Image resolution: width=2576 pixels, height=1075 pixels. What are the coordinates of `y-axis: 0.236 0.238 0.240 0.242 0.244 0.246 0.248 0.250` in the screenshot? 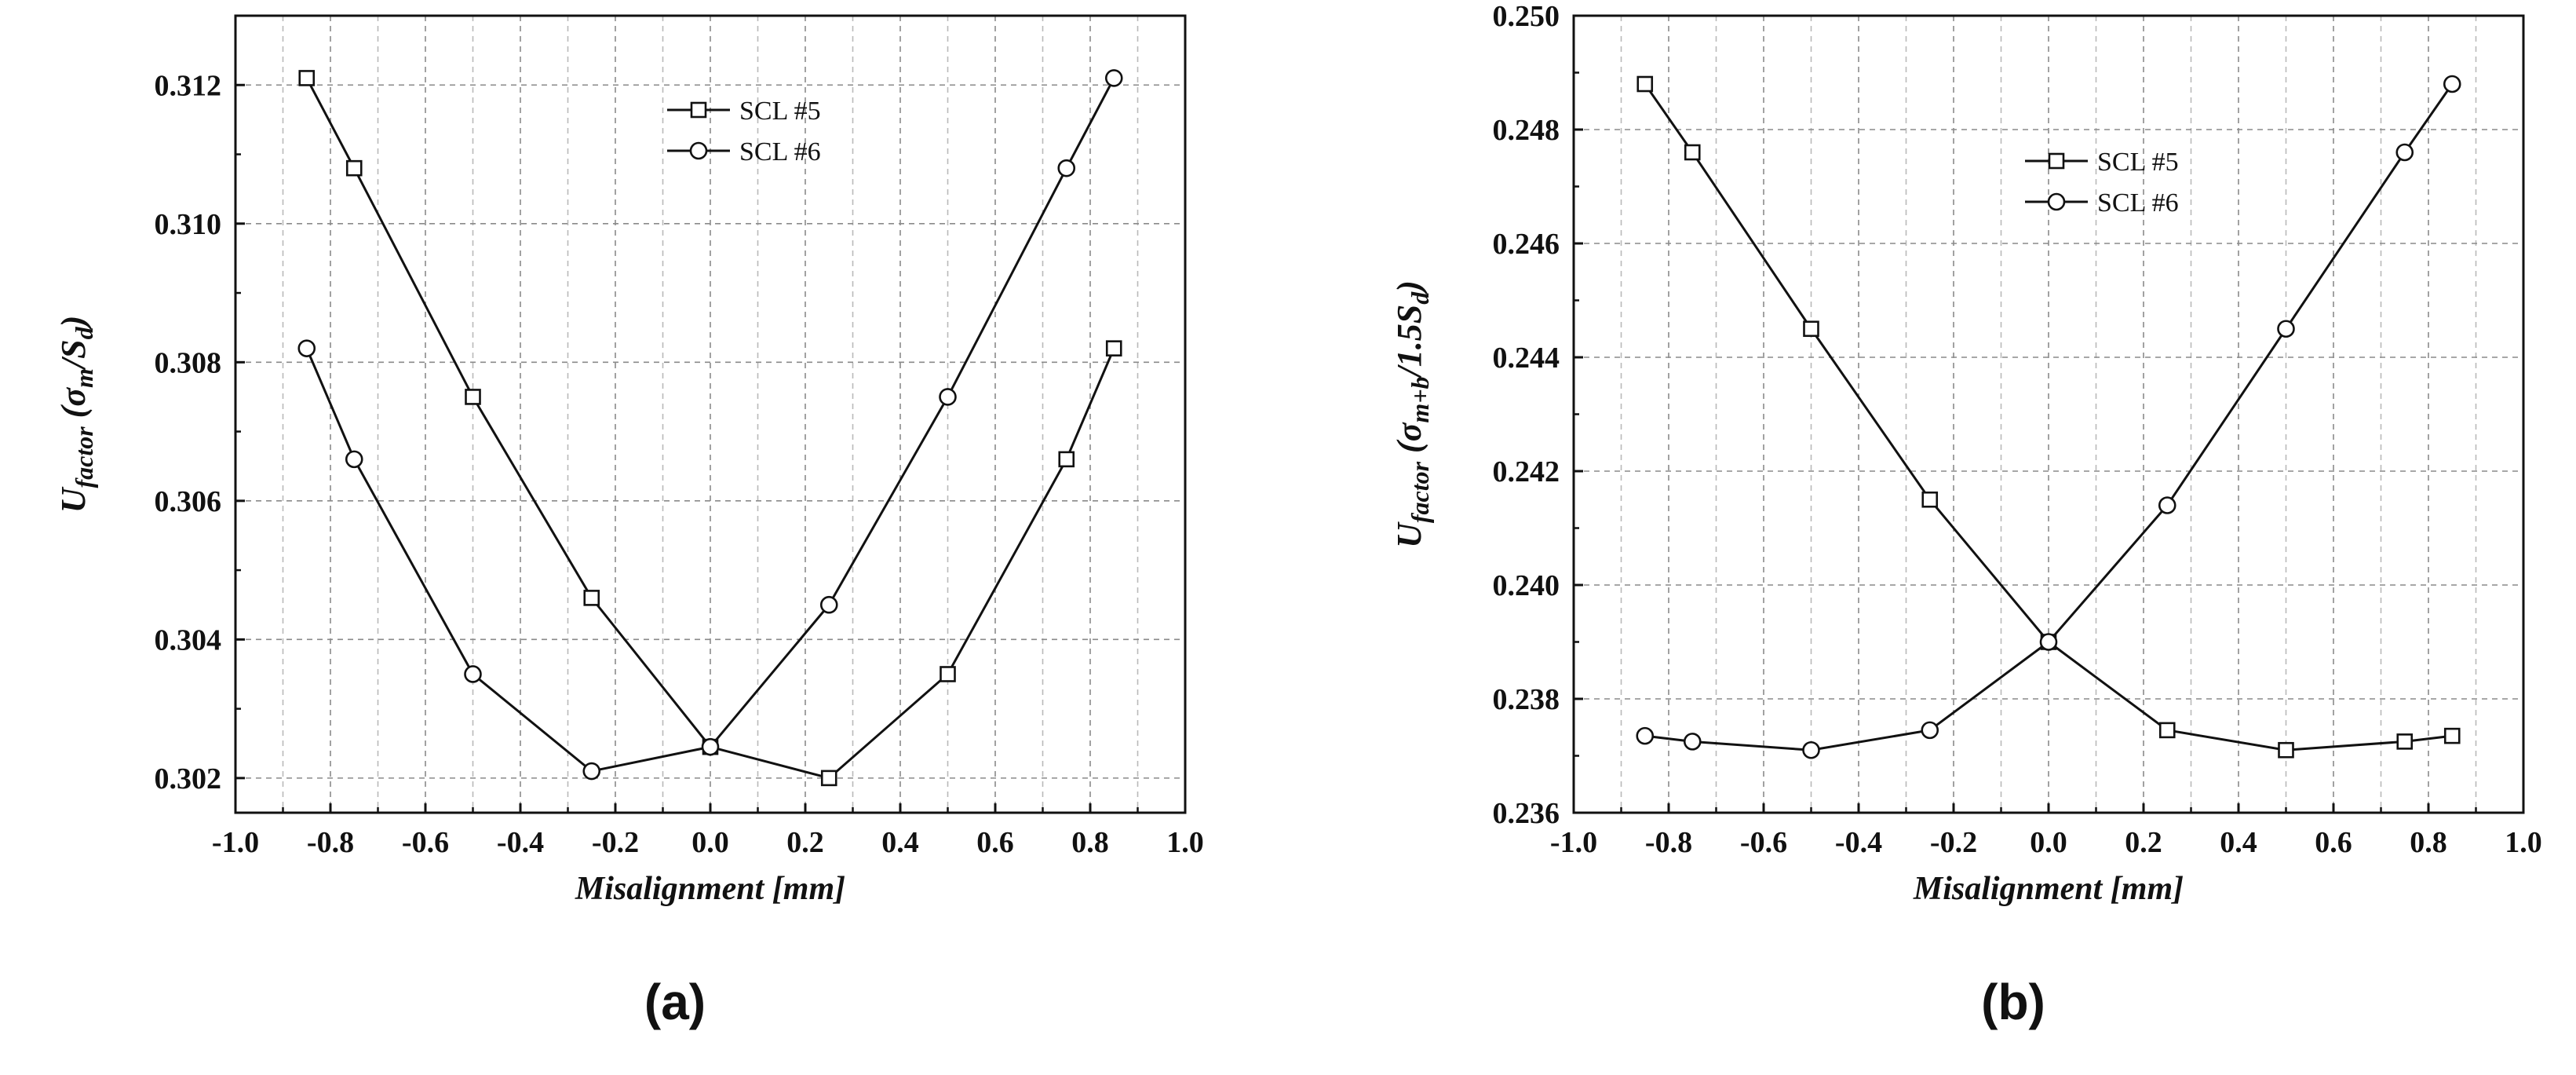 It's located at (1538, 415).